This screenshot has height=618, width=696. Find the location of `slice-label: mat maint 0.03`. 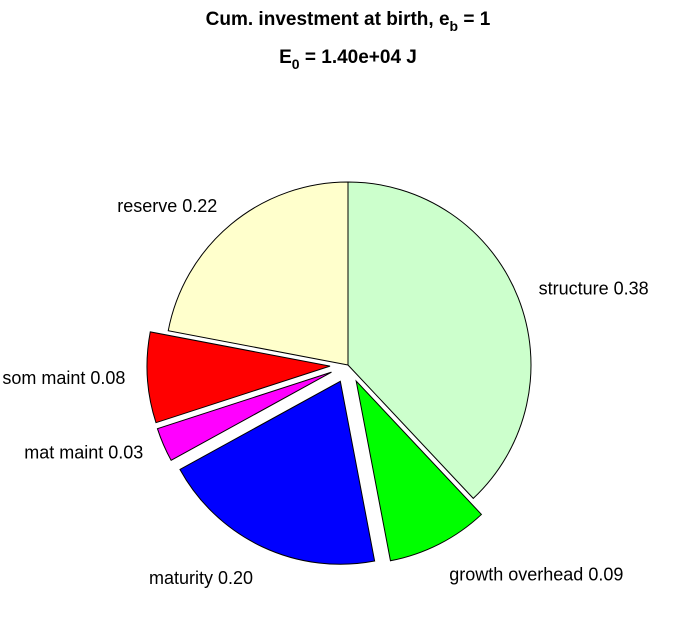

slice-label: mat maint 0.03 is located at coordinates (83, 452).